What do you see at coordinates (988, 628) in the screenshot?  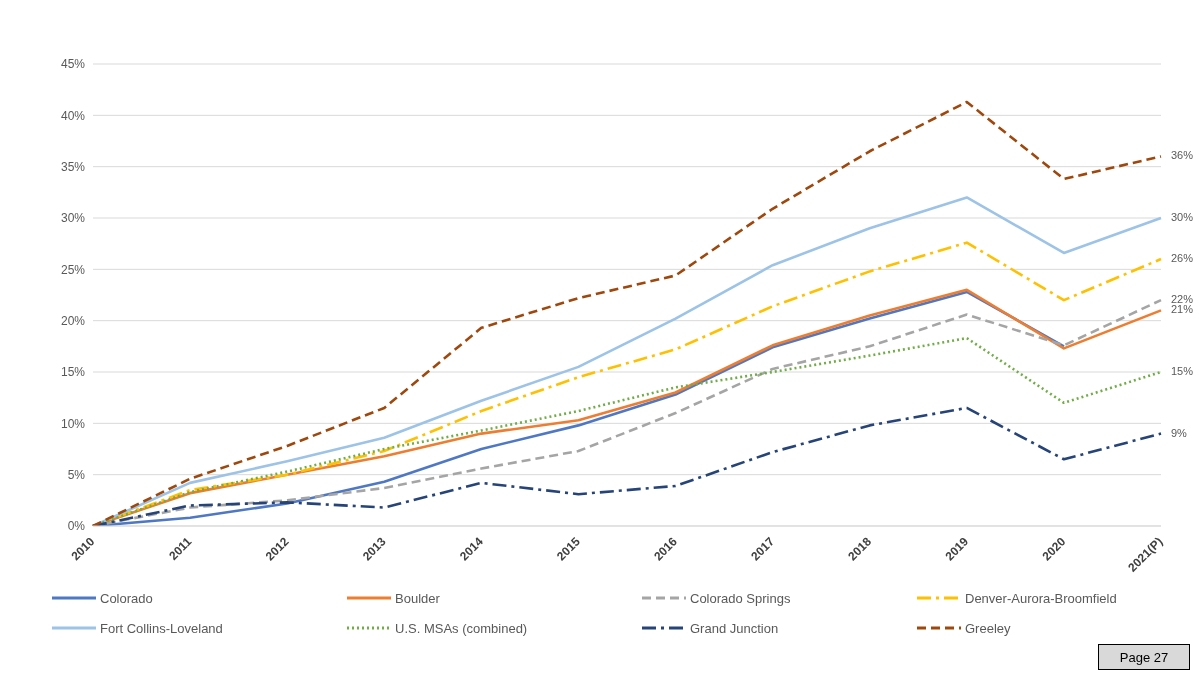 I see `legend-label: Greeley` at bounding box center [988, 628].